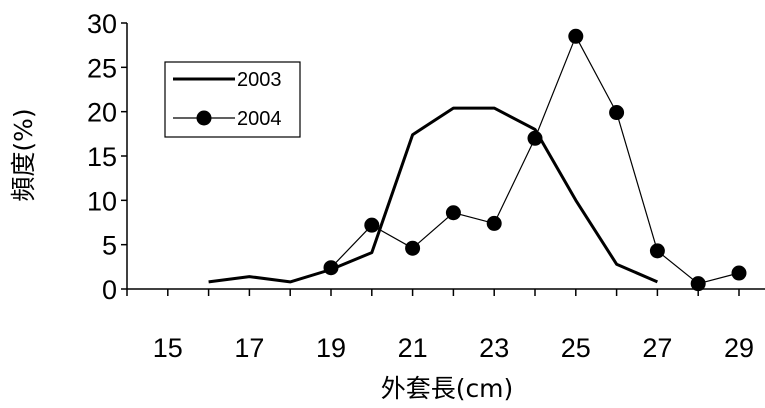 Image resolution: width=765 pixels, height=408 pixels. I want to click on y-tick-label: 20, so click(102, 113).